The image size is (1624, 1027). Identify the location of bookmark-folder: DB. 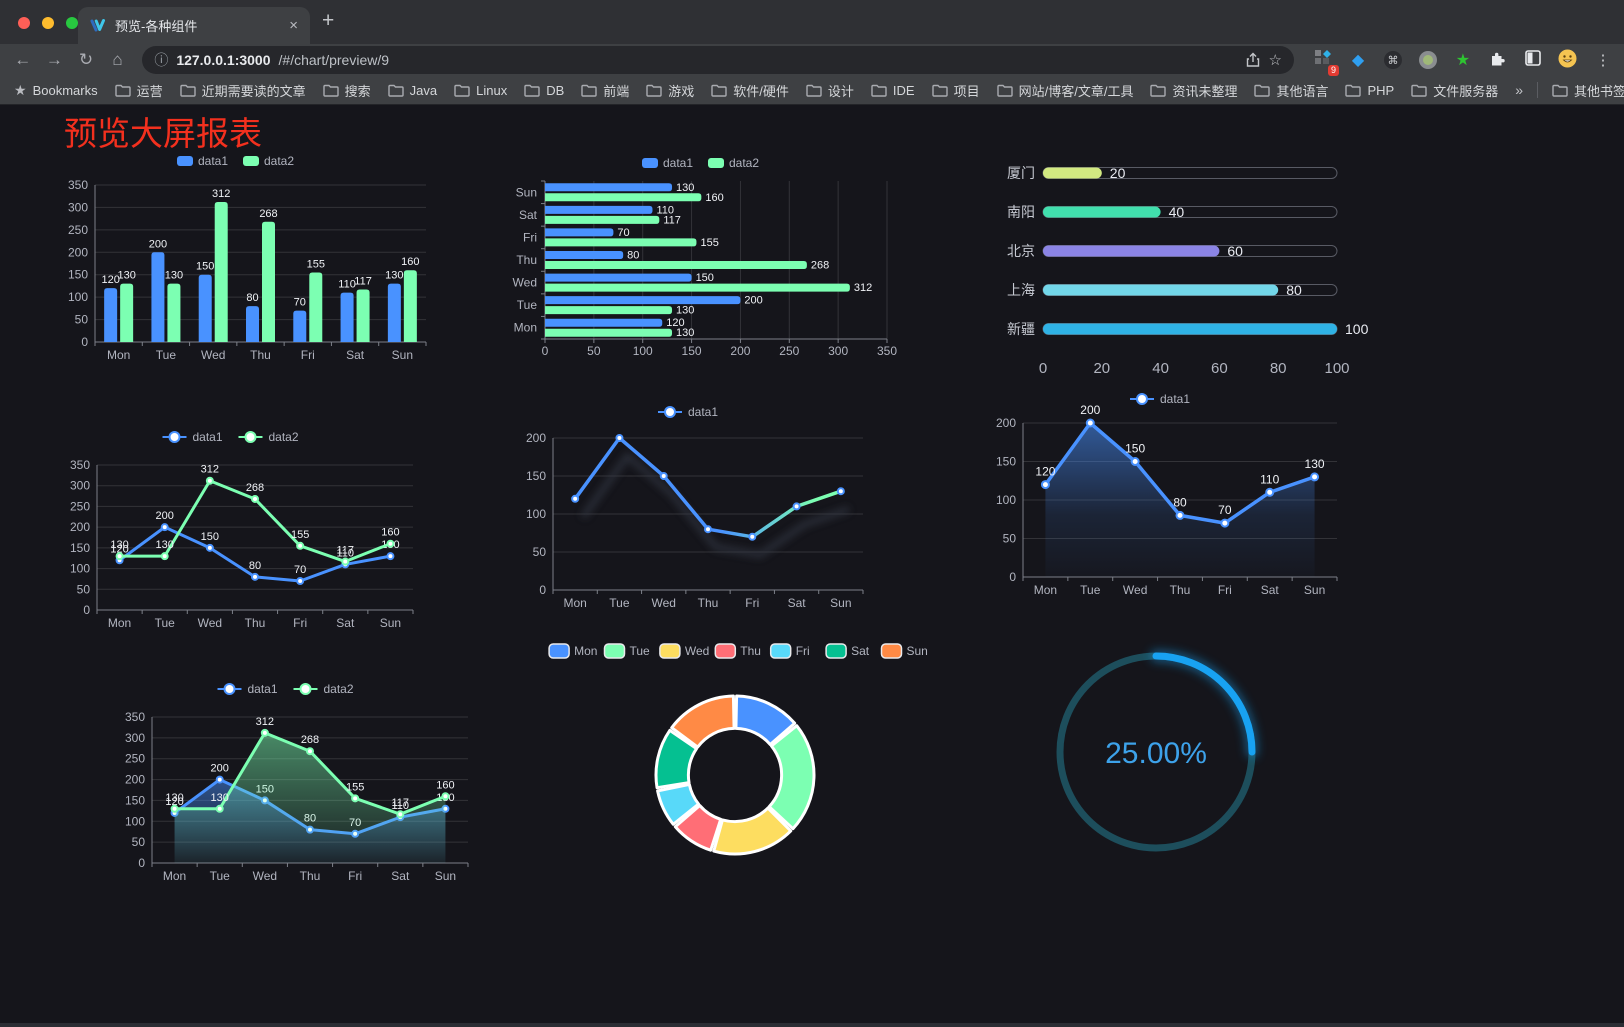
(544, 90).